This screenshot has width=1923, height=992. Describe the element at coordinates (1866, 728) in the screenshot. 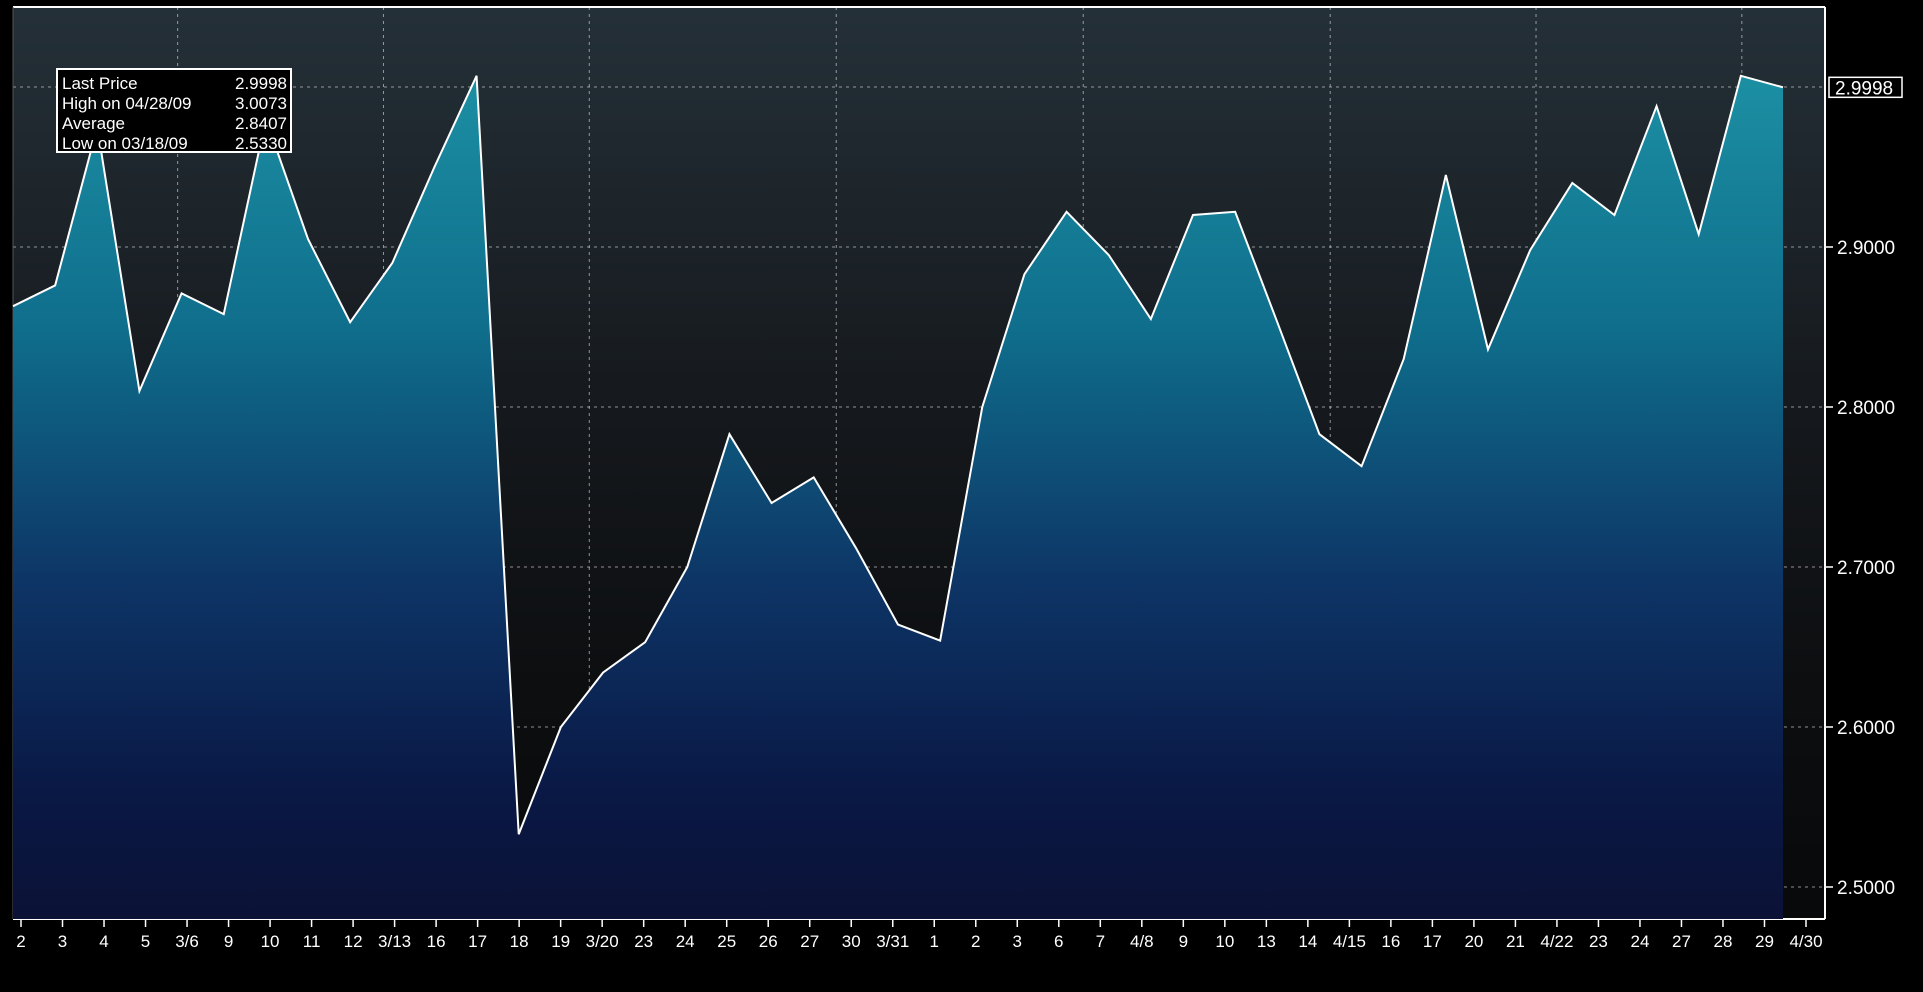

I see `y-tick-label: 2.6000` at that location.